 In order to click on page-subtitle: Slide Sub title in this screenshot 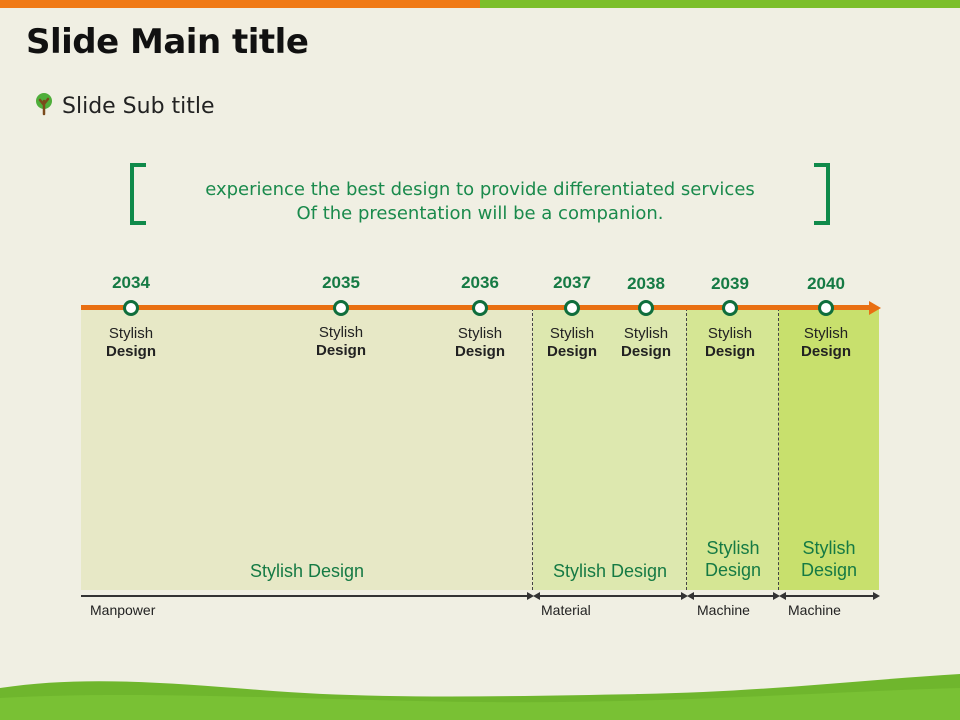, I will do `click(138, 106)`.